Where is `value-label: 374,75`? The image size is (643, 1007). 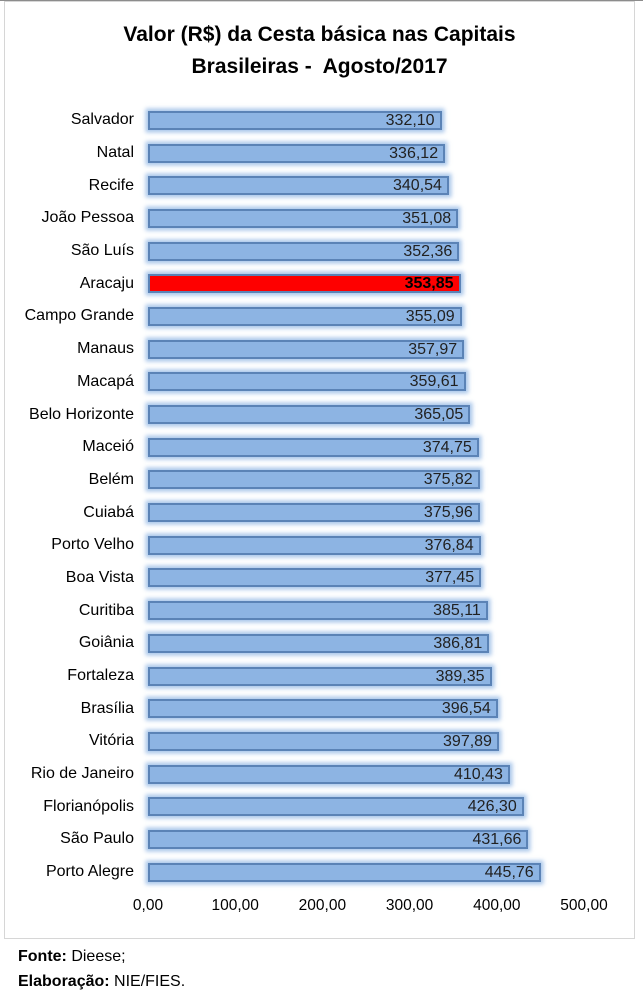
value-label: 374,75 is located at coordinates (447, 447).